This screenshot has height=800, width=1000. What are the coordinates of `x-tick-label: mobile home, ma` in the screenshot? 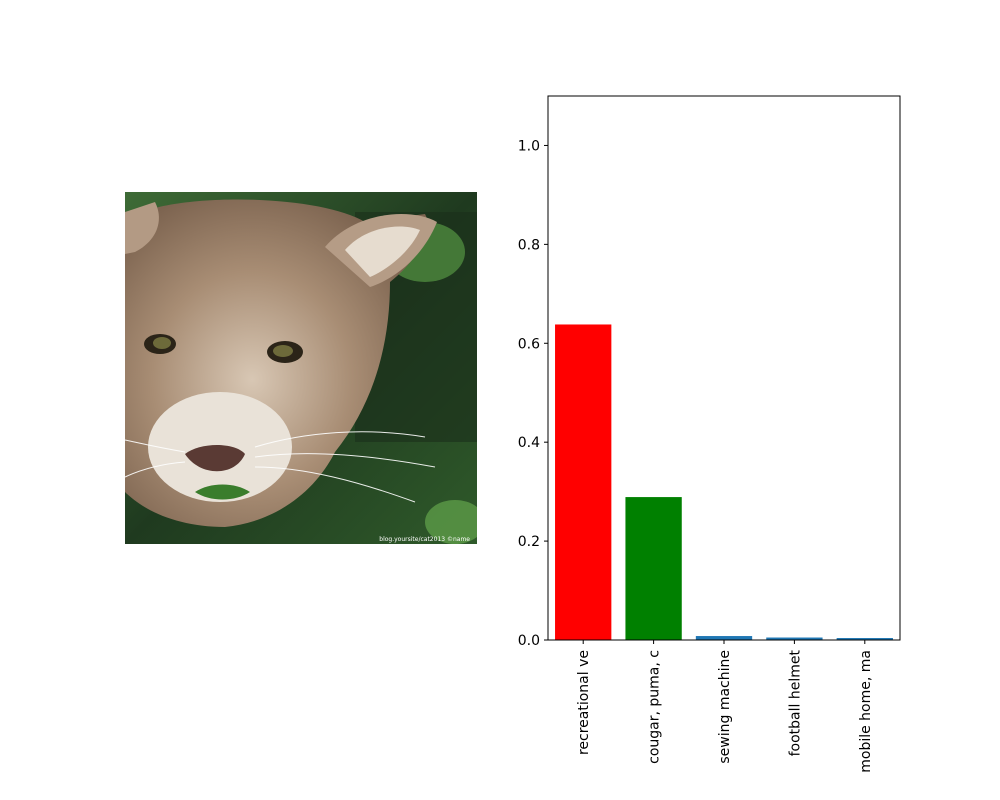 It's located at (866, 711).